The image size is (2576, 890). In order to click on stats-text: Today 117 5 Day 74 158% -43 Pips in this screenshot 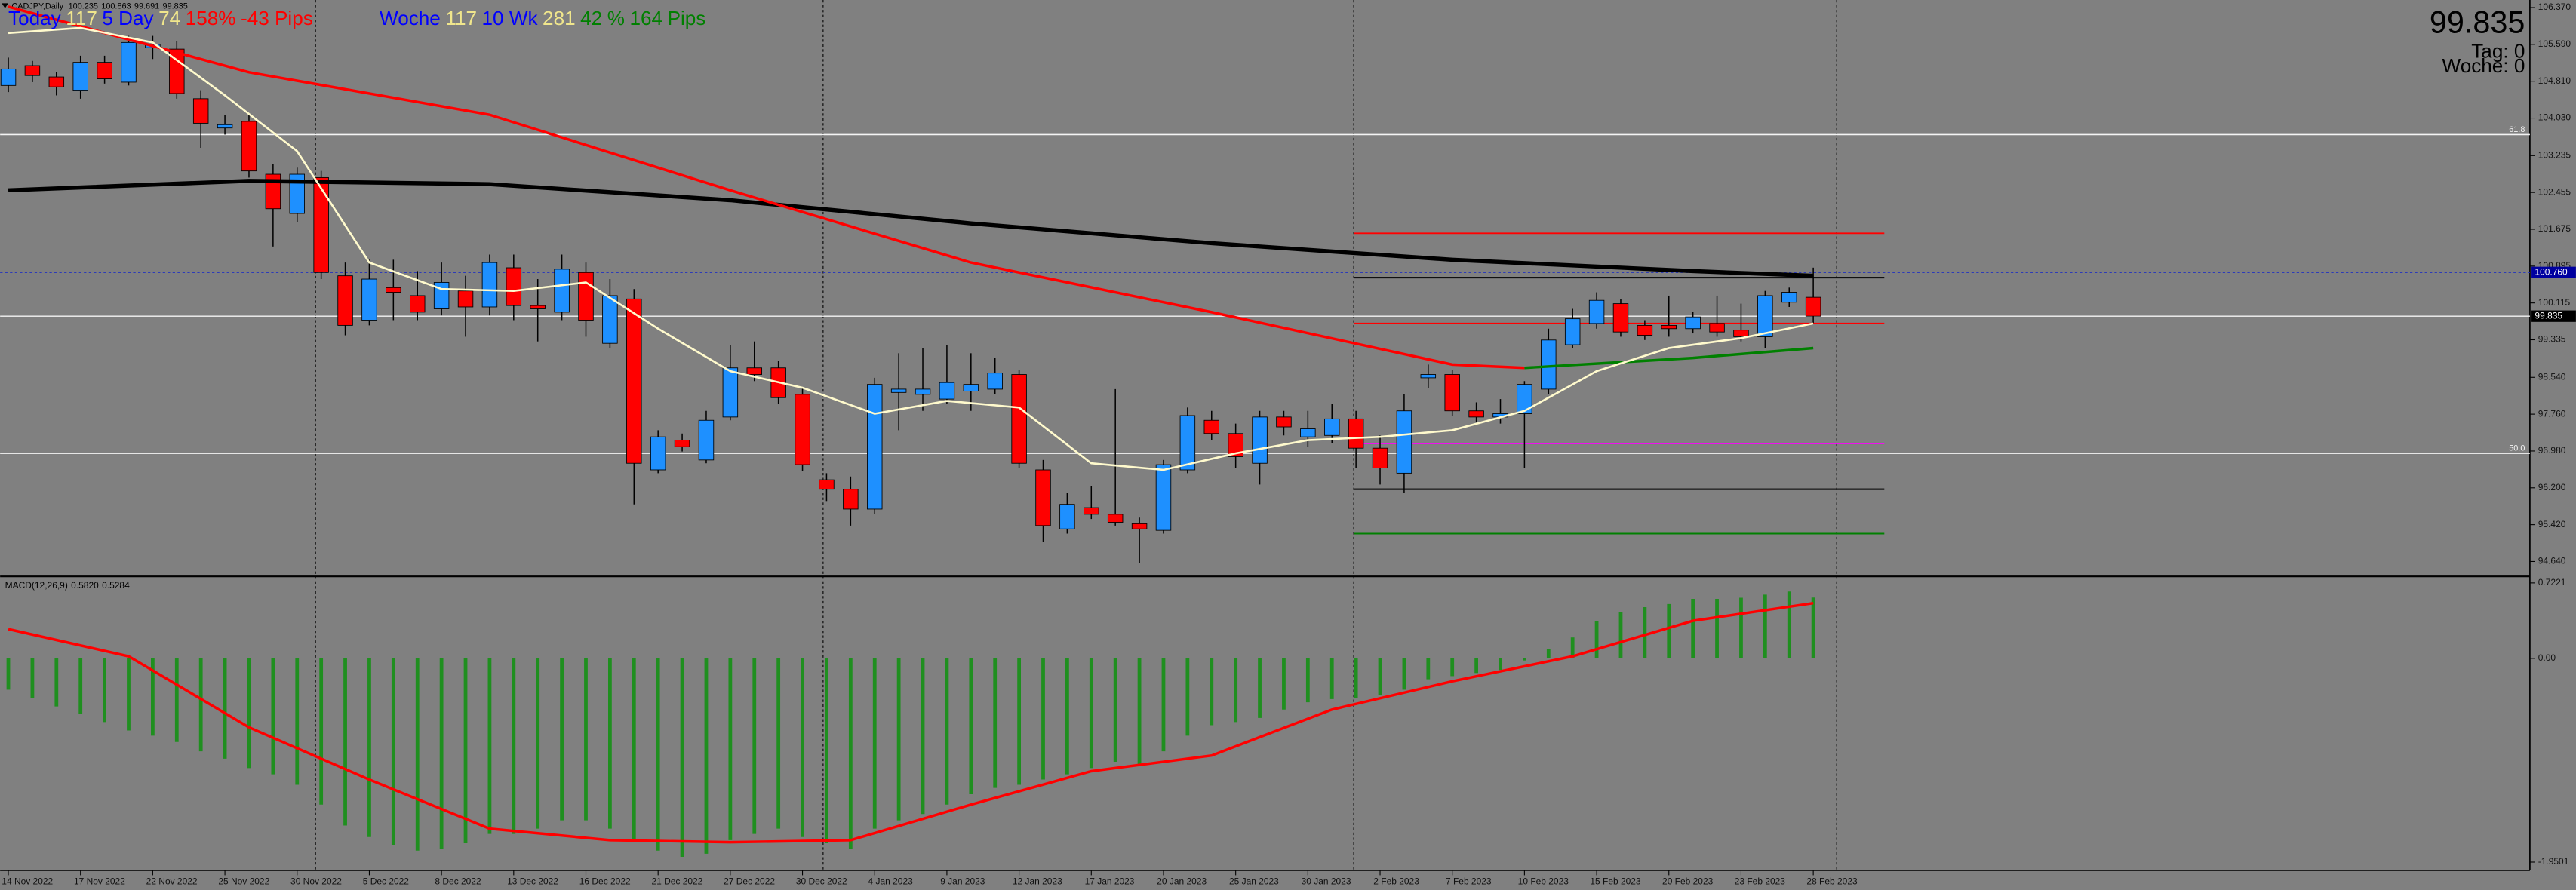, I will do `click(160, 18)`.